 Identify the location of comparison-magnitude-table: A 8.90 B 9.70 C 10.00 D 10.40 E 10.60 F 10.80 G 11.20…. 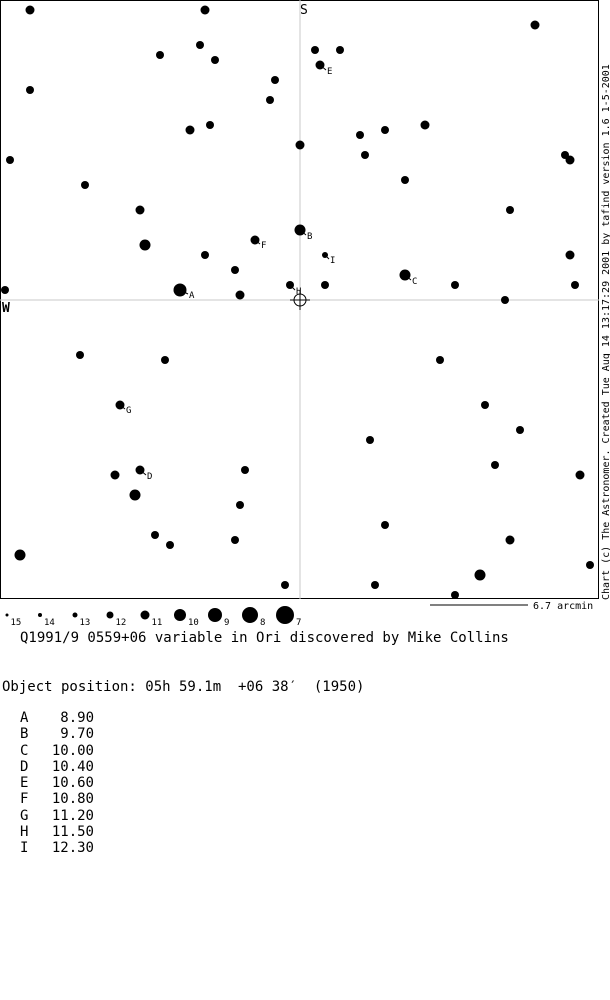
(57, 783).